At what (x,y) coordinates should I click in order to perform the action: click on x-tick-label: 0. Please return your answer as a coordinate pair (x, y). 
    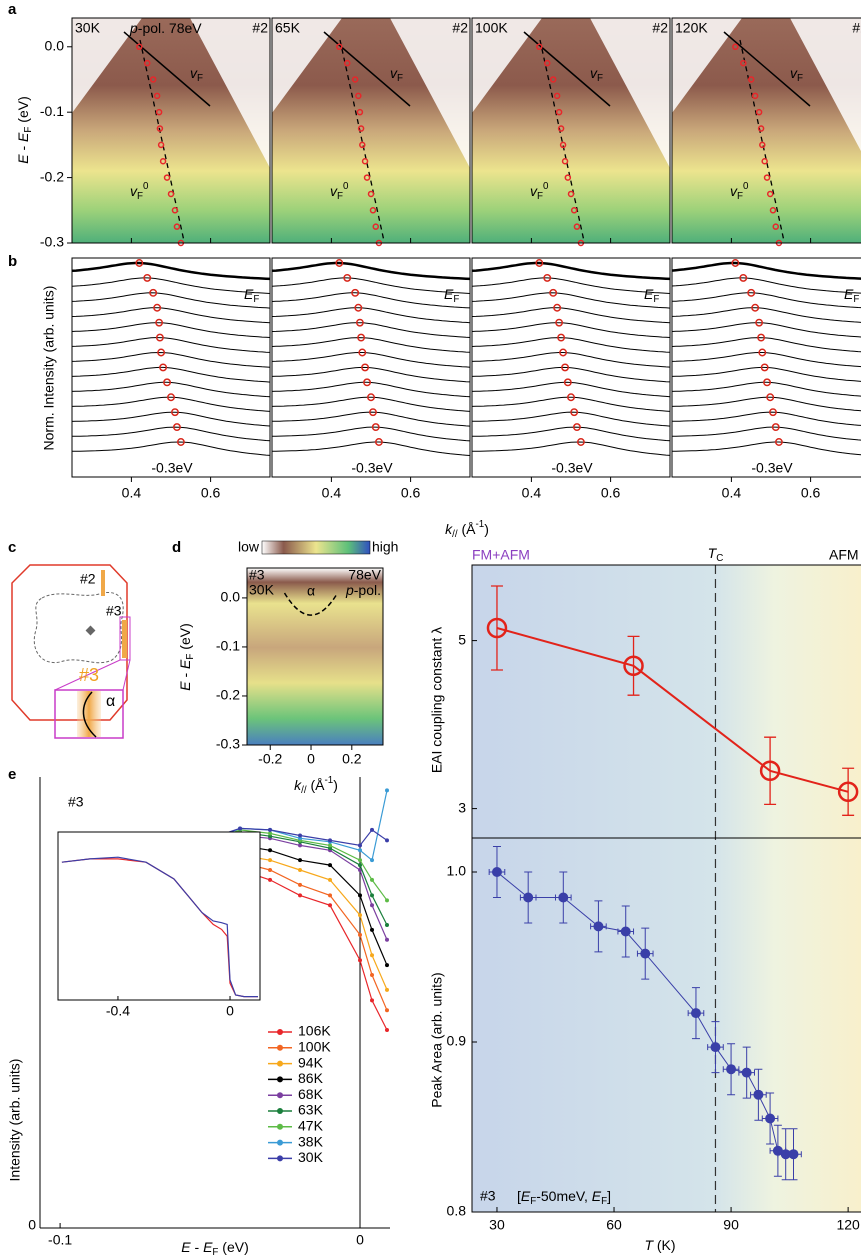
    Looking at the image, I should click on (360, 1240).